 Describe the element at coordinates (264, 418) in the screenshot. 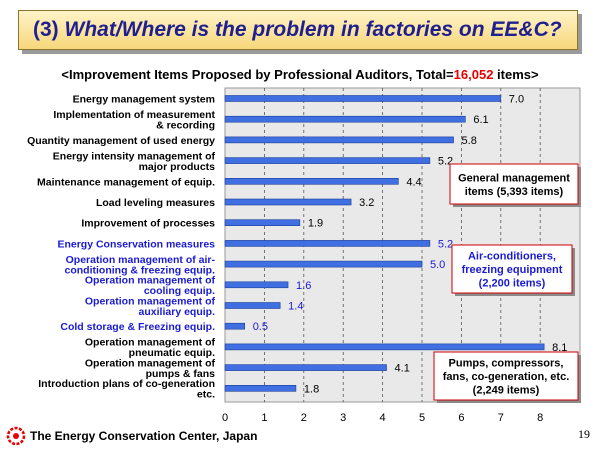

I see `x-tick-label: 1` at that location.